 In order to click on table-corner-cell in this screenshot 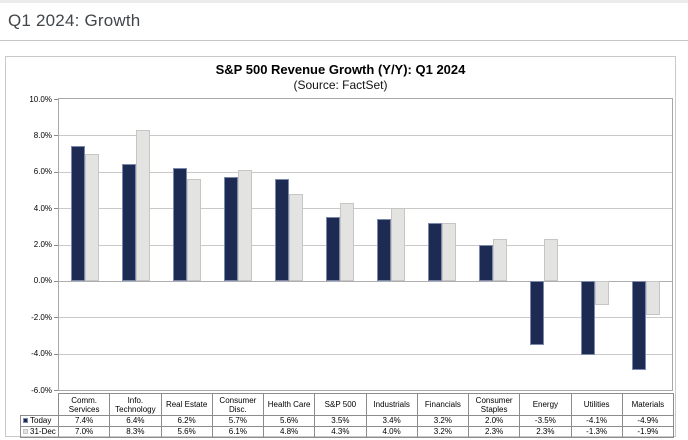, I will do `click(40, 405)`.